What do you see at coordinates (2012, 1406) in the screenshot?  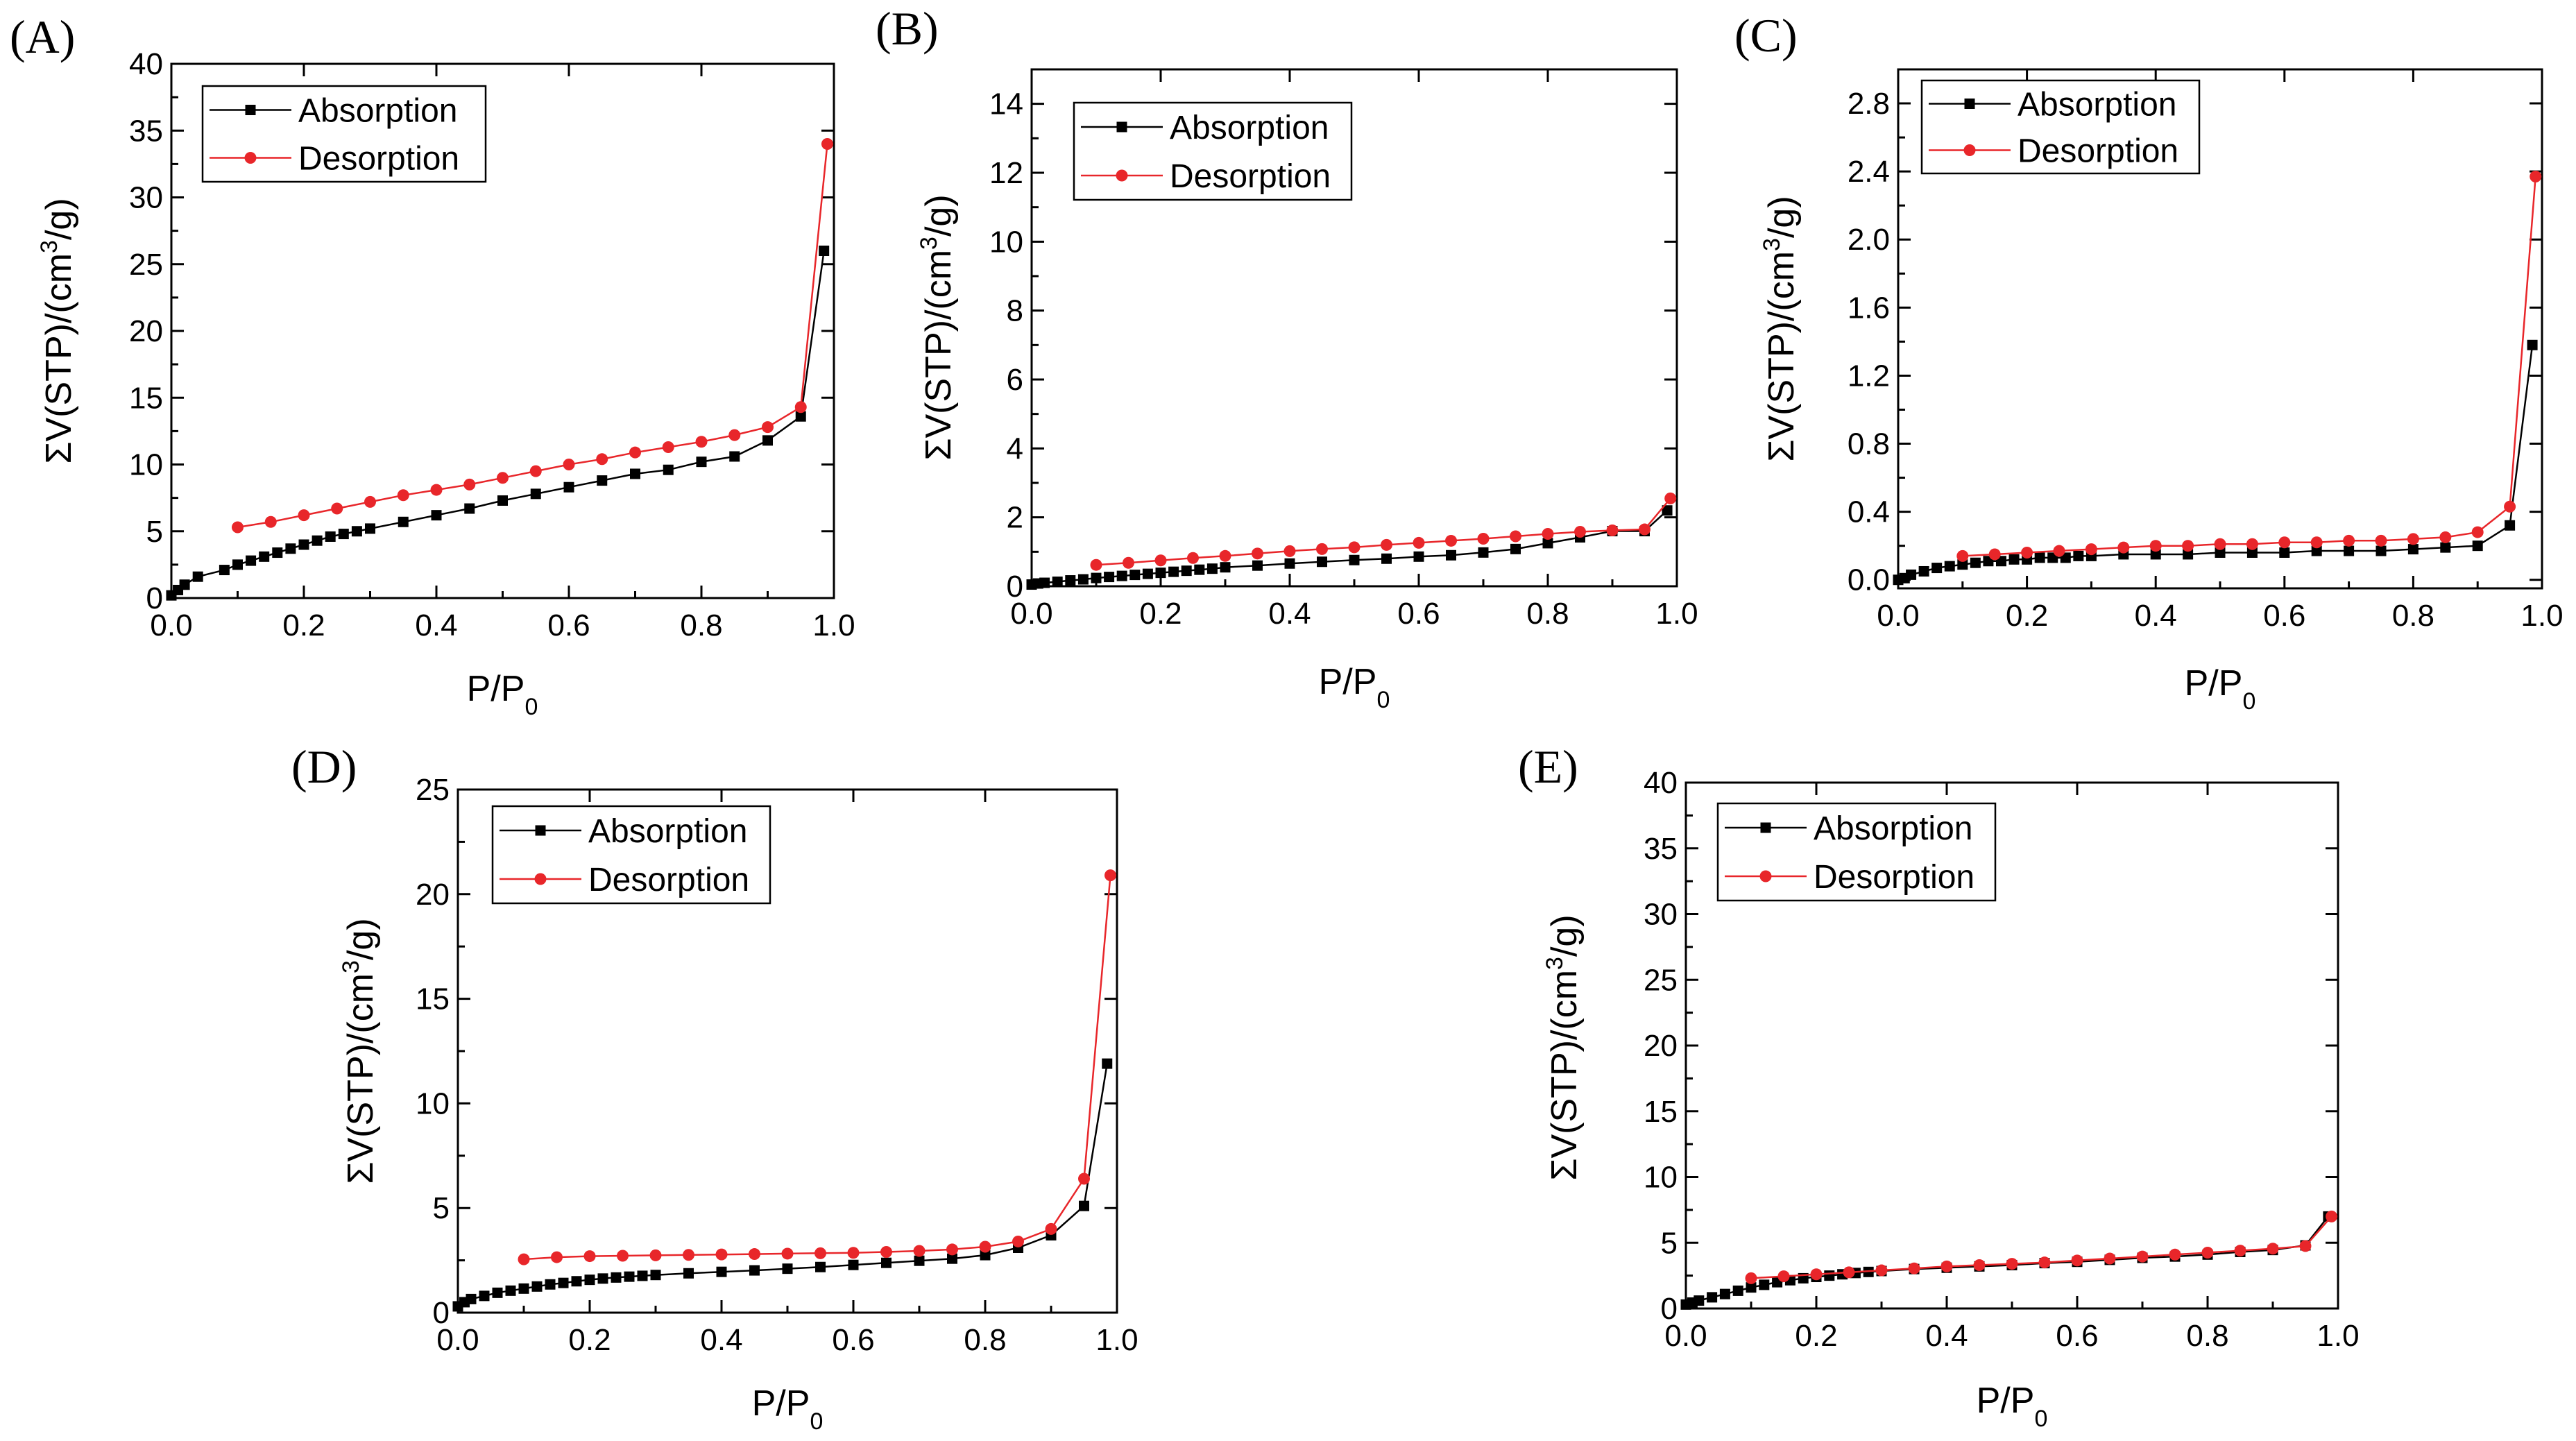 I see `x-axis-label: P/P0` at bounding box center [2012, 1406].